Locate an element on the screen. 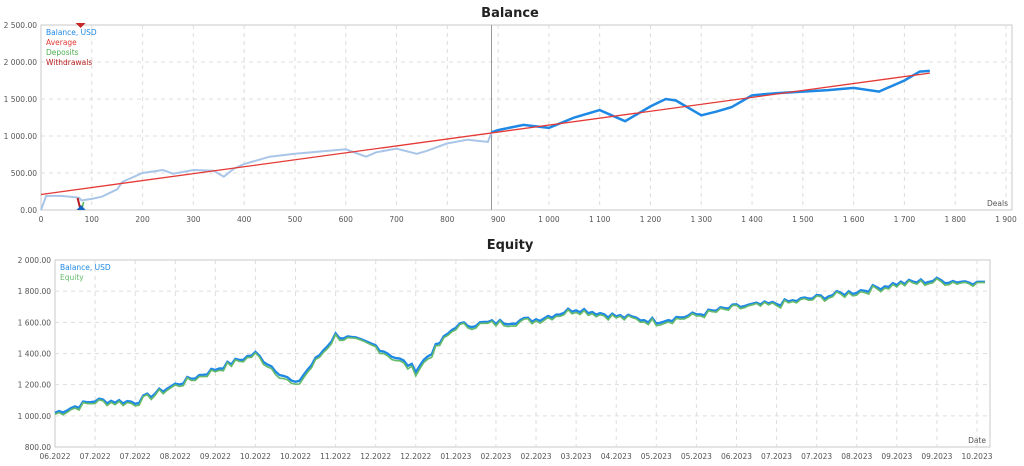 This screenshot has width=1024, height=466. y-tick-label: 0.00 is located at coordinates (28, 210).